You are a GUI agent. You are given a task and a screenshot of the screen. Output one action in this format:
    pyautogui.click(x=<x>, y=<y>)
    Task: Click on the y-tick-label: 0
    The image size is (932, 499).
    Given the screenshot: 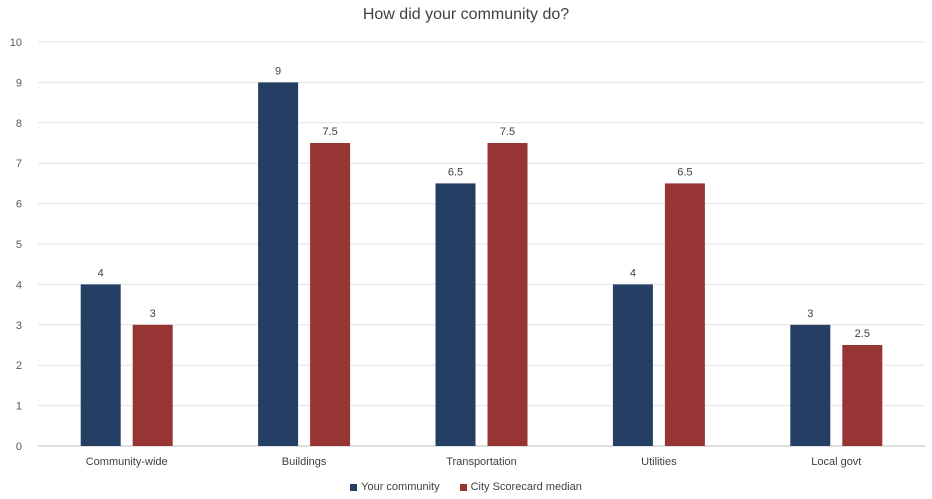 What is the action you would take?
    pyautogui.click(x=19, y=447)
    